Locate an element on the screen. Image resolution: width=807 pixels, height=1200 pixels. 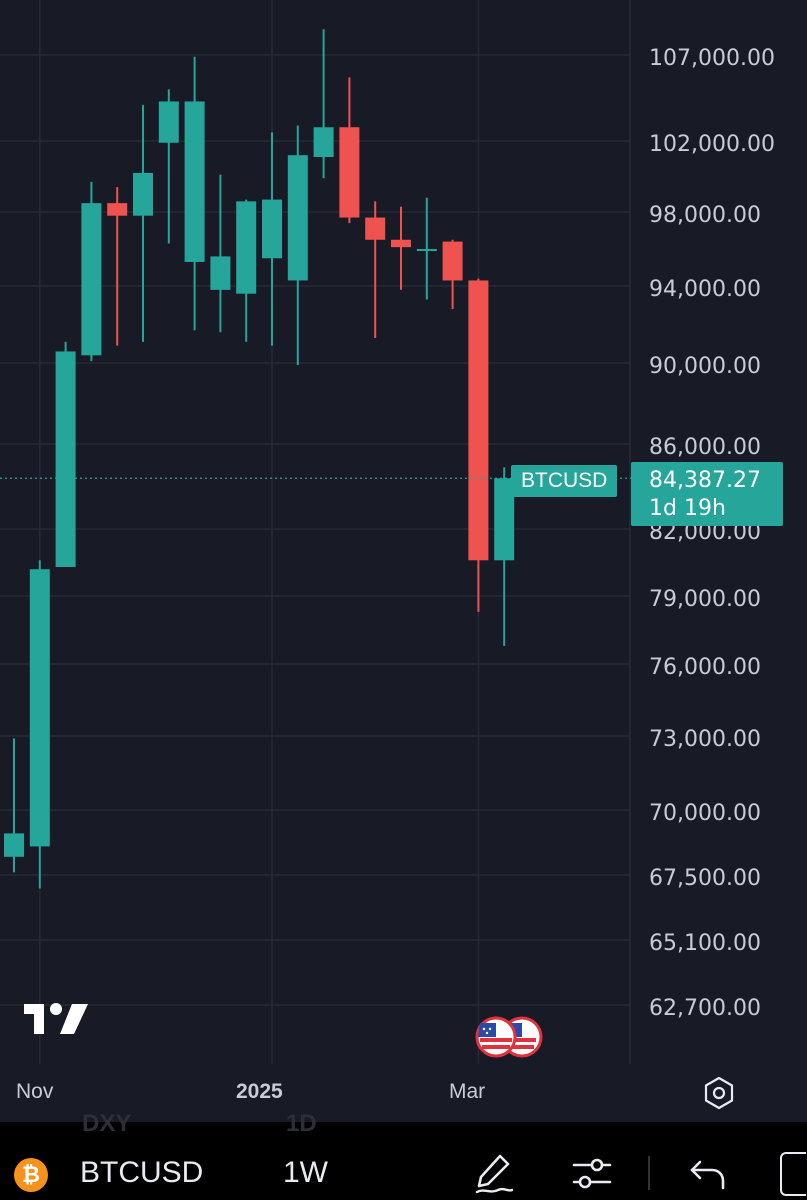
toolbar-divider is located at coordinates (649, 1173).